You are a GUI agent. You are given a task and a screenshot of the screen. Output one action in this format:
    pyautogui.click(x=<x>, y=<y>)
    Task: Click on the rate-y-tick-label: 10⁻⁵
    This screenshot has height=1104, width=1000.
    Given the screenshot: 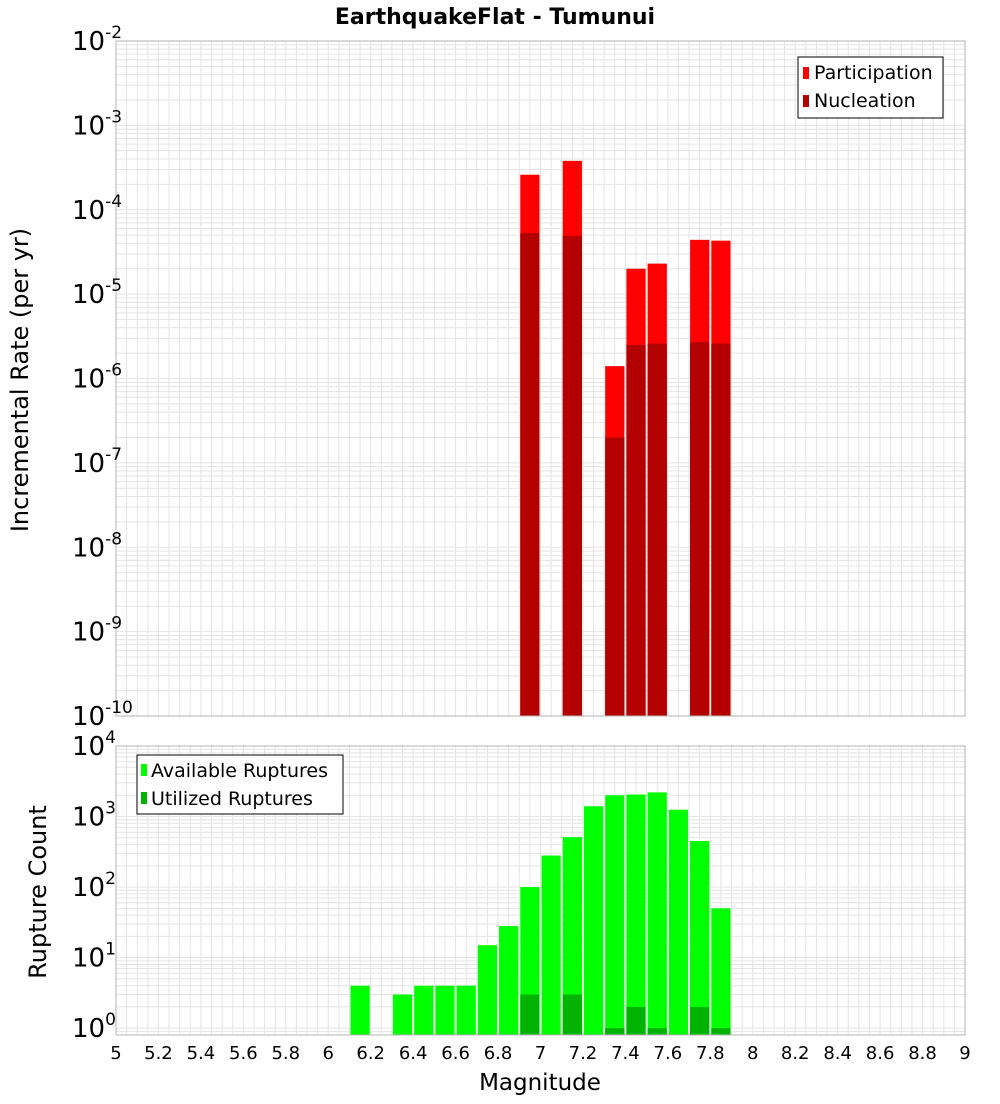 What is the action you would take?
    pyautogui.click(x=97, y=293)
    